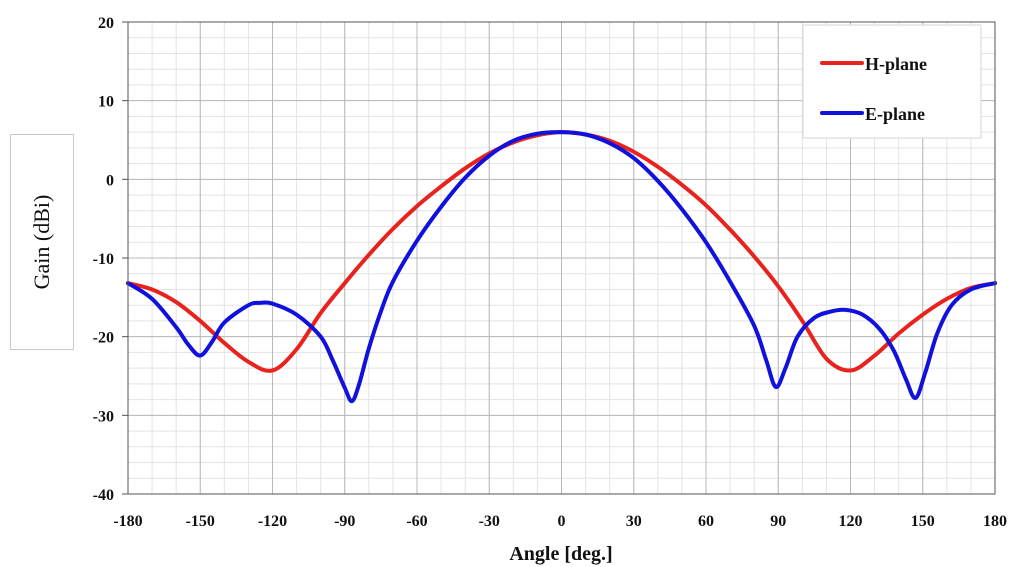 This screenshot has height=567, width=1017. I want to click on y-tick-label: -10, so click(103, 259).